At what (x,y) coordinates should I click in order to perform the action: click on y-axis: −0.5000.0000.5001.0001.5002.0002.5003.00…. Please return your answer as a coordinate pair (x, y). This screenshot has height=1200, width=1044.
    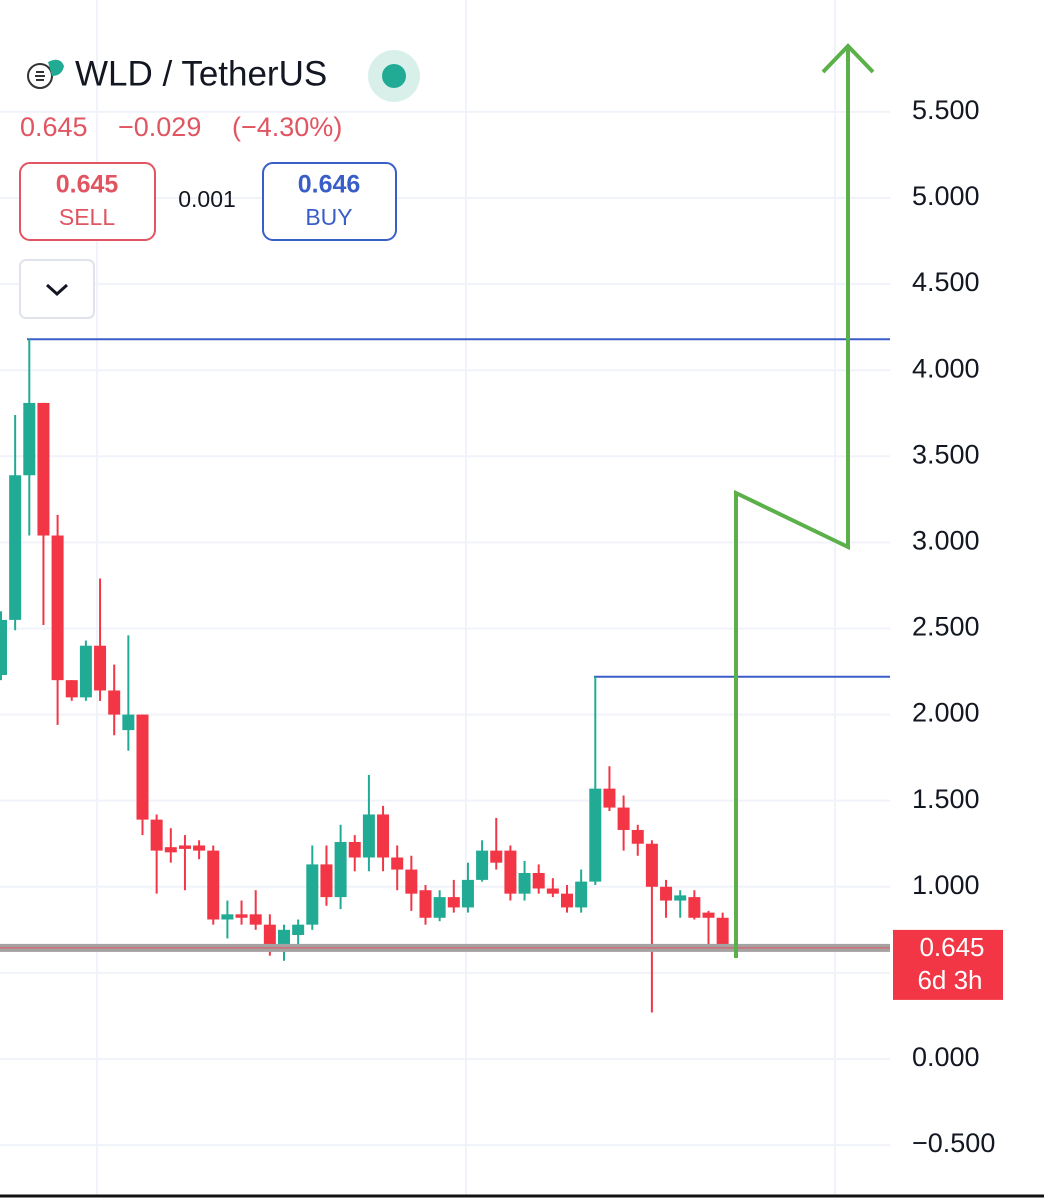
    Looking at the image, I should click on (948, 626).